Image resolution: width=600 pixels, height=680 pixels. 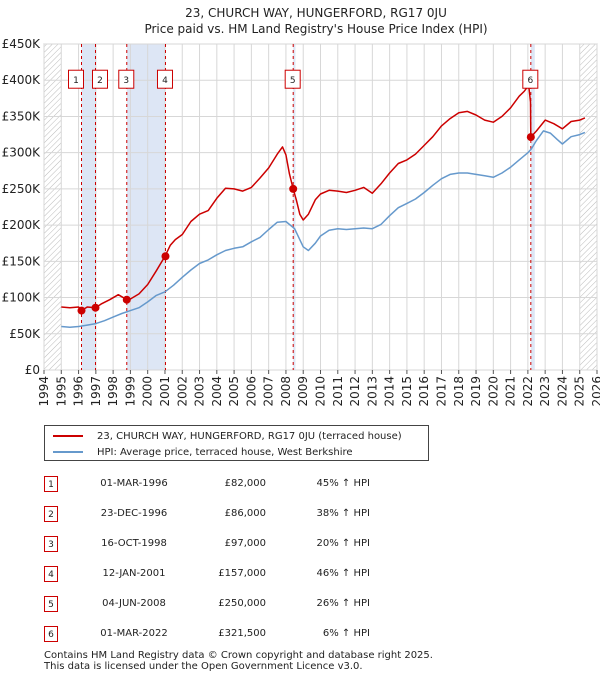 I want to click on x-tick-label: 1996, so click(x=79, y=391).